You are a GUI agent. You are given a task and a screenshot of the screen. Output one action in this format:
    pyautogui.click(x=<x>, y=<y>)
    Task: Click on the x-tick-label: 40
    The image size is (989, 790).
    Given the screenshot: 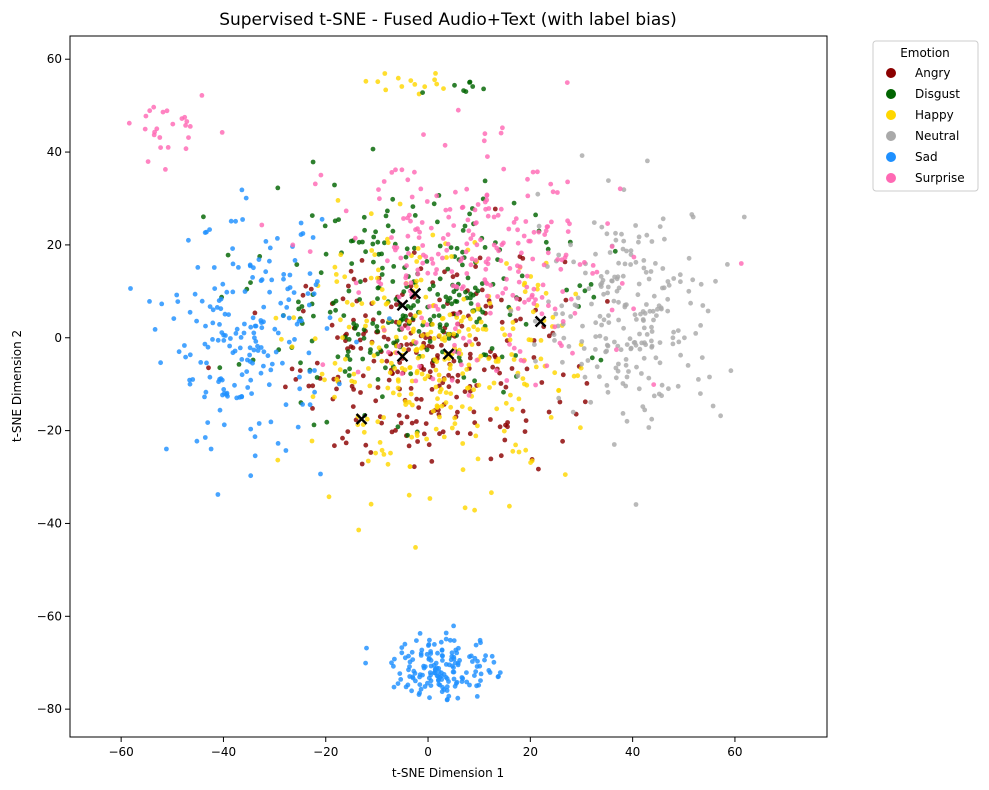 What is the action you would take?
    pyautogui.click(x=632, y=752)
    